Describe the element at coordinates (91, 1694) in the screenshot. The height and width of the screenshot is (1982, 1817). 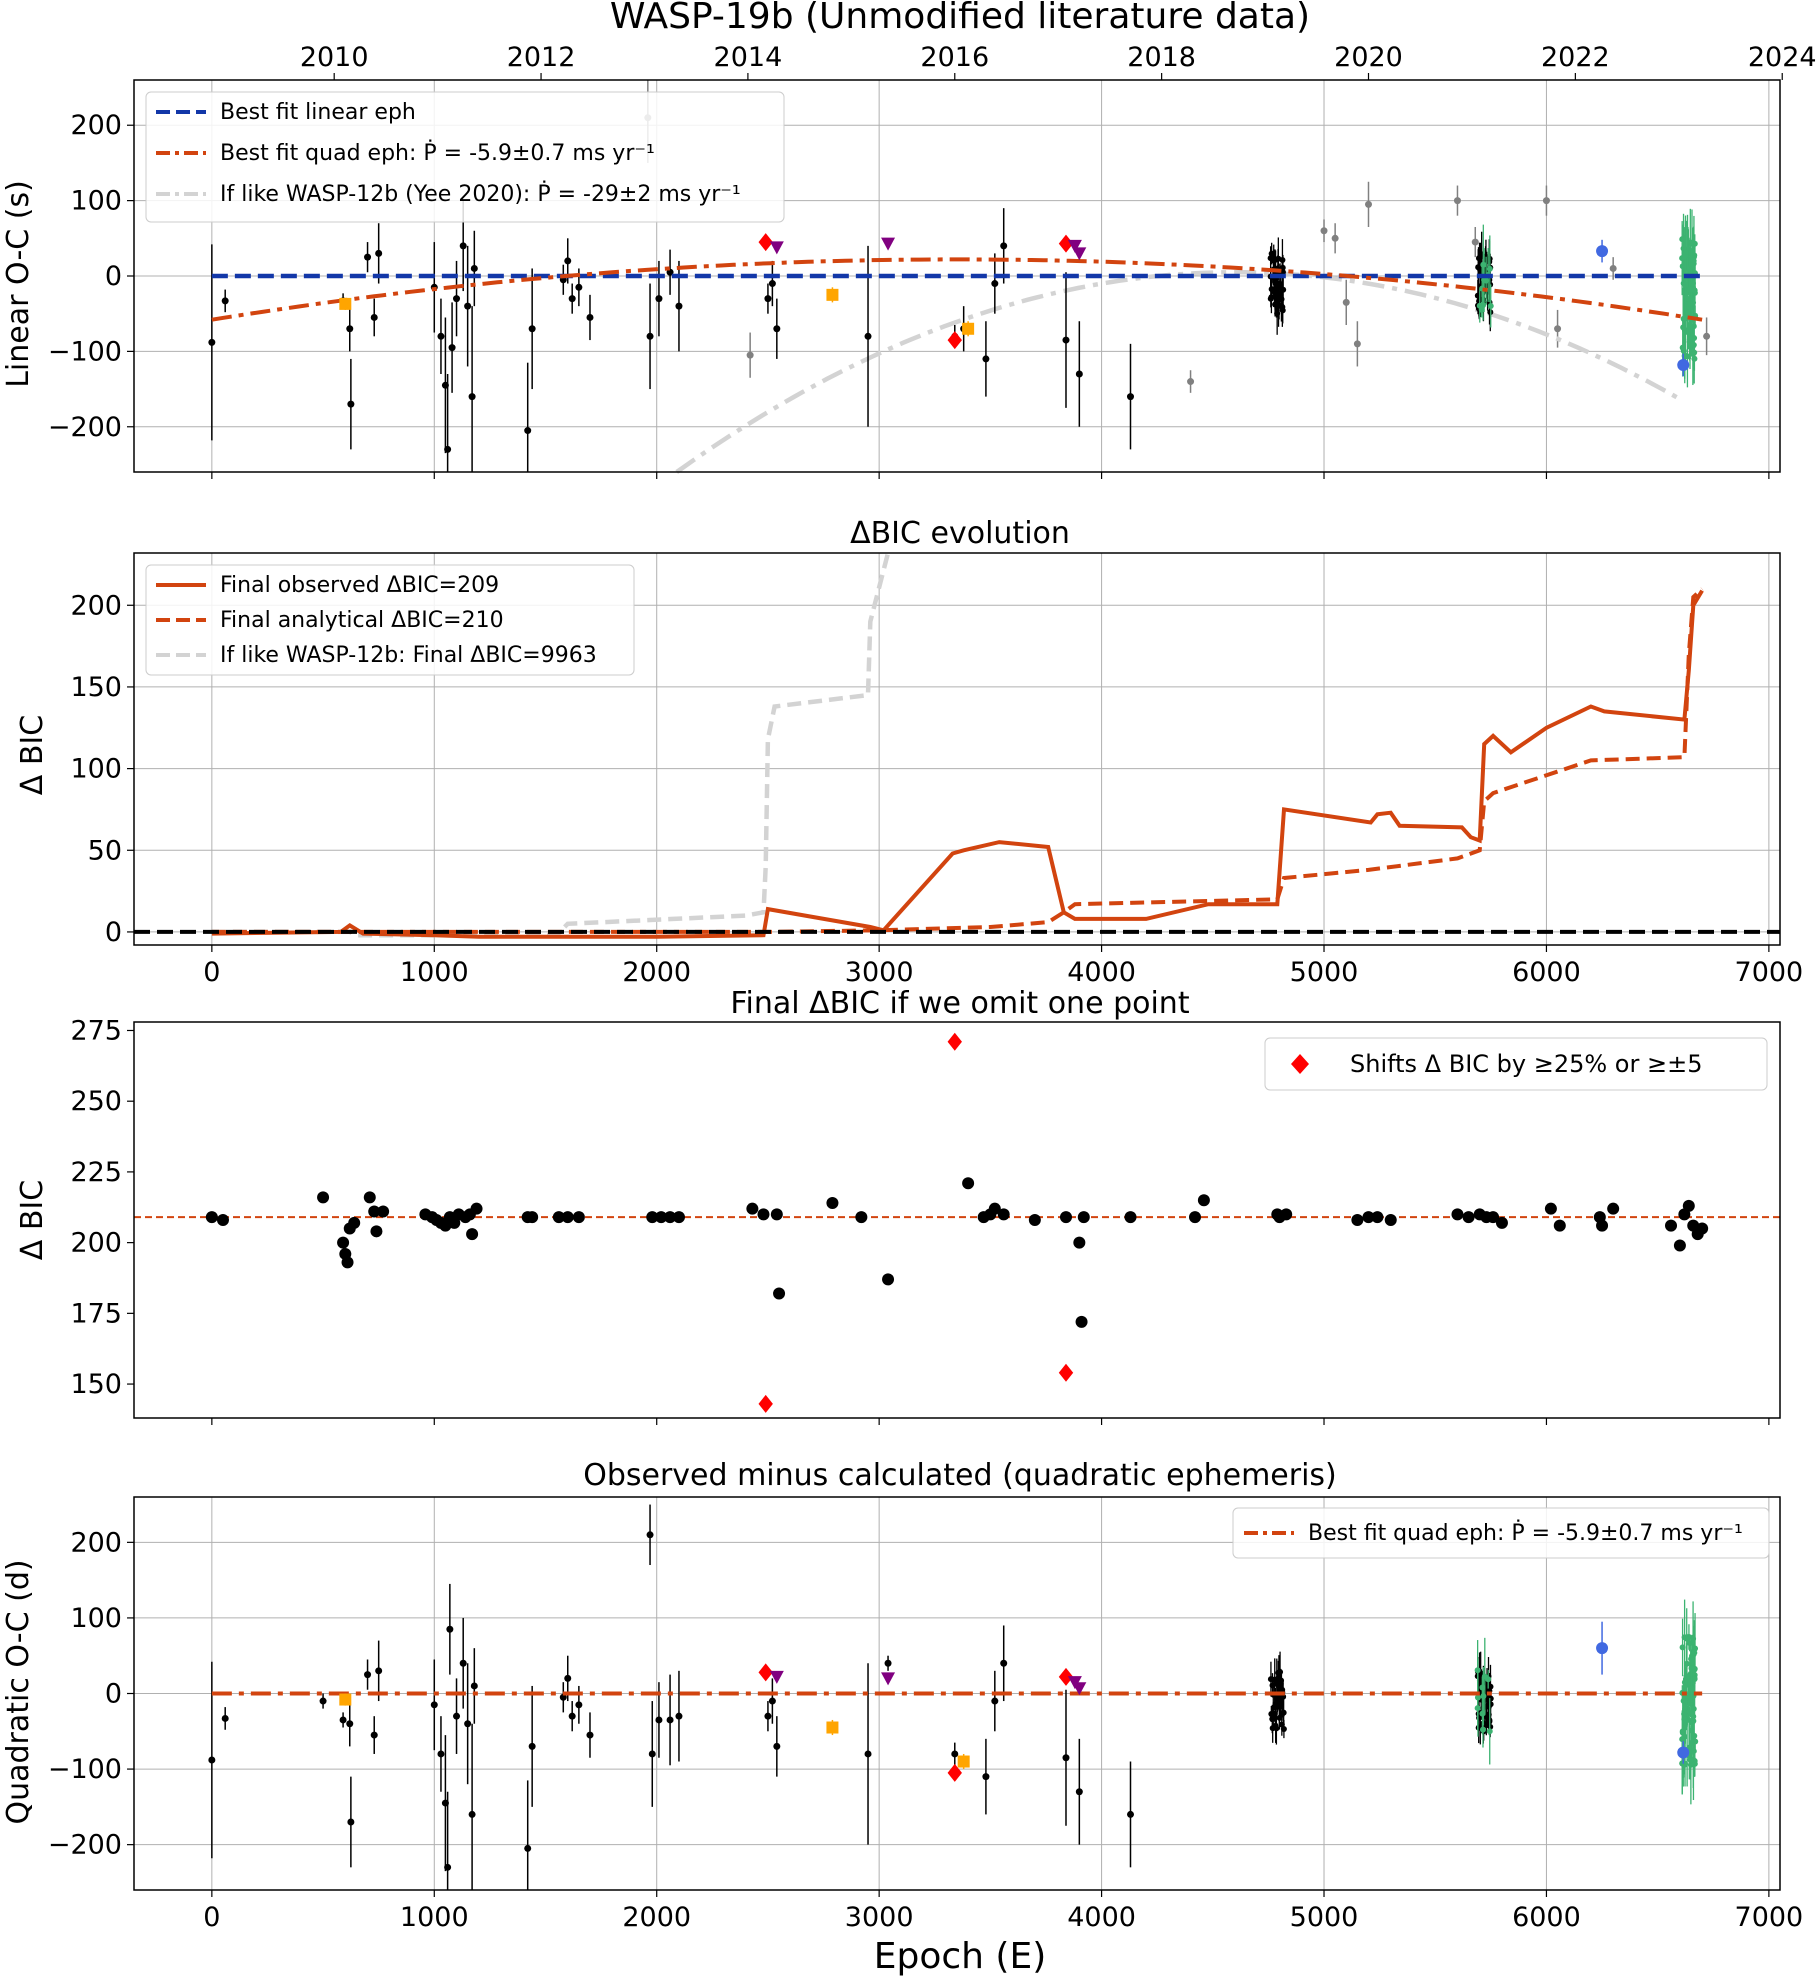
I see `yticks-quad-oc: −200 −100 0 100 200` at that location.